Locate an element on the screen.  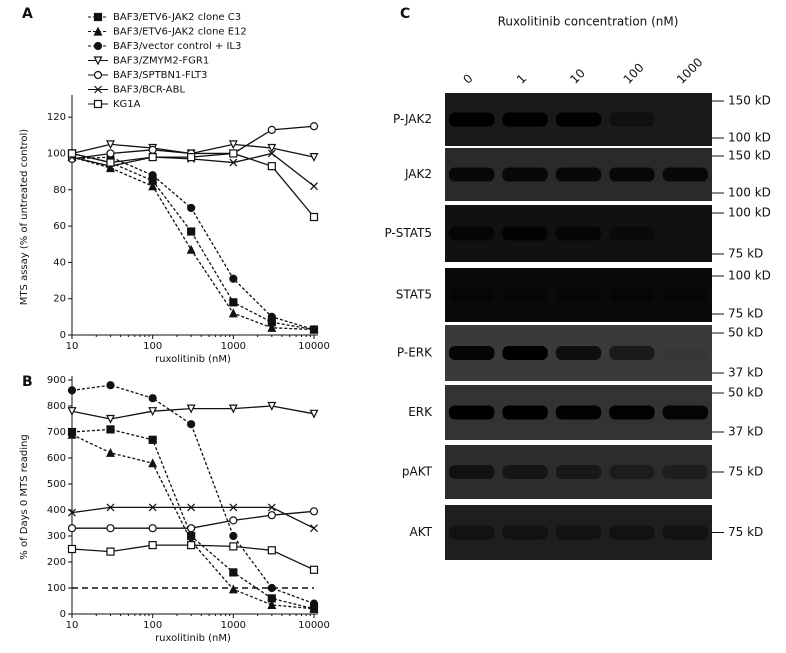
row-label: ERK is located at coordinates (420, 412).